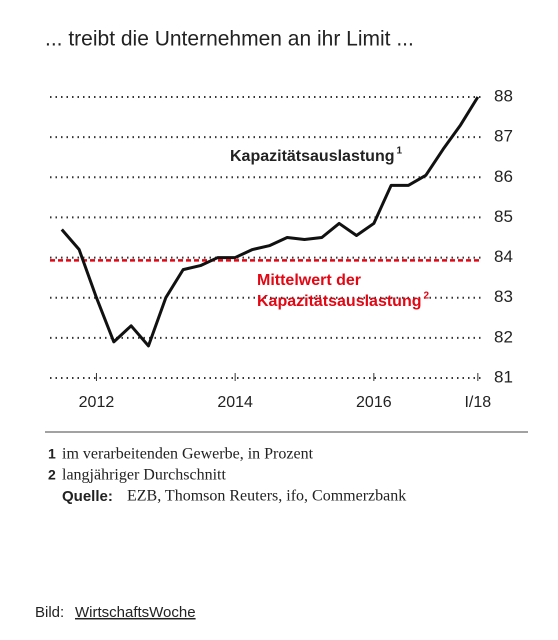 The height and width of the screenshot is (640, 558). I want to click on x-tick-label: 2016, so click(374, 402).